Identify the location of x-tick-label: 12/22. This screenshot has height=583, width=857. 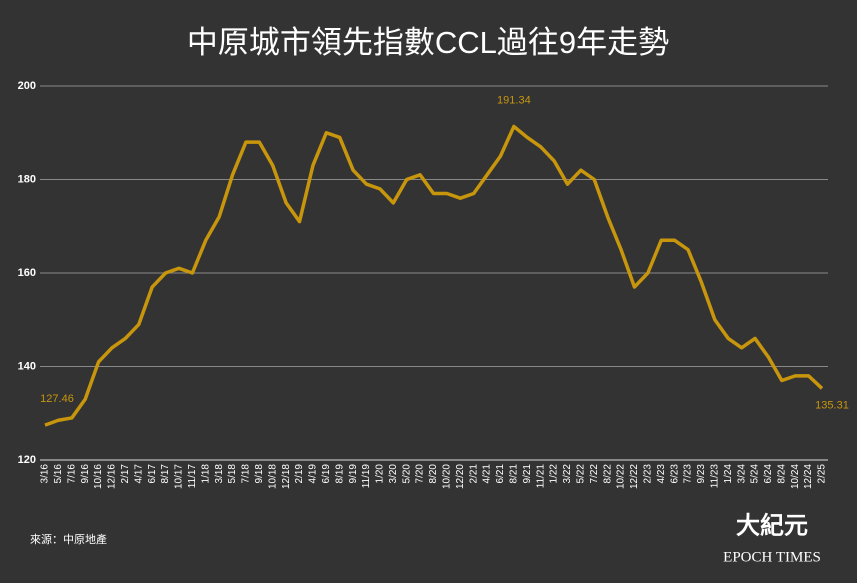
(634, 476).